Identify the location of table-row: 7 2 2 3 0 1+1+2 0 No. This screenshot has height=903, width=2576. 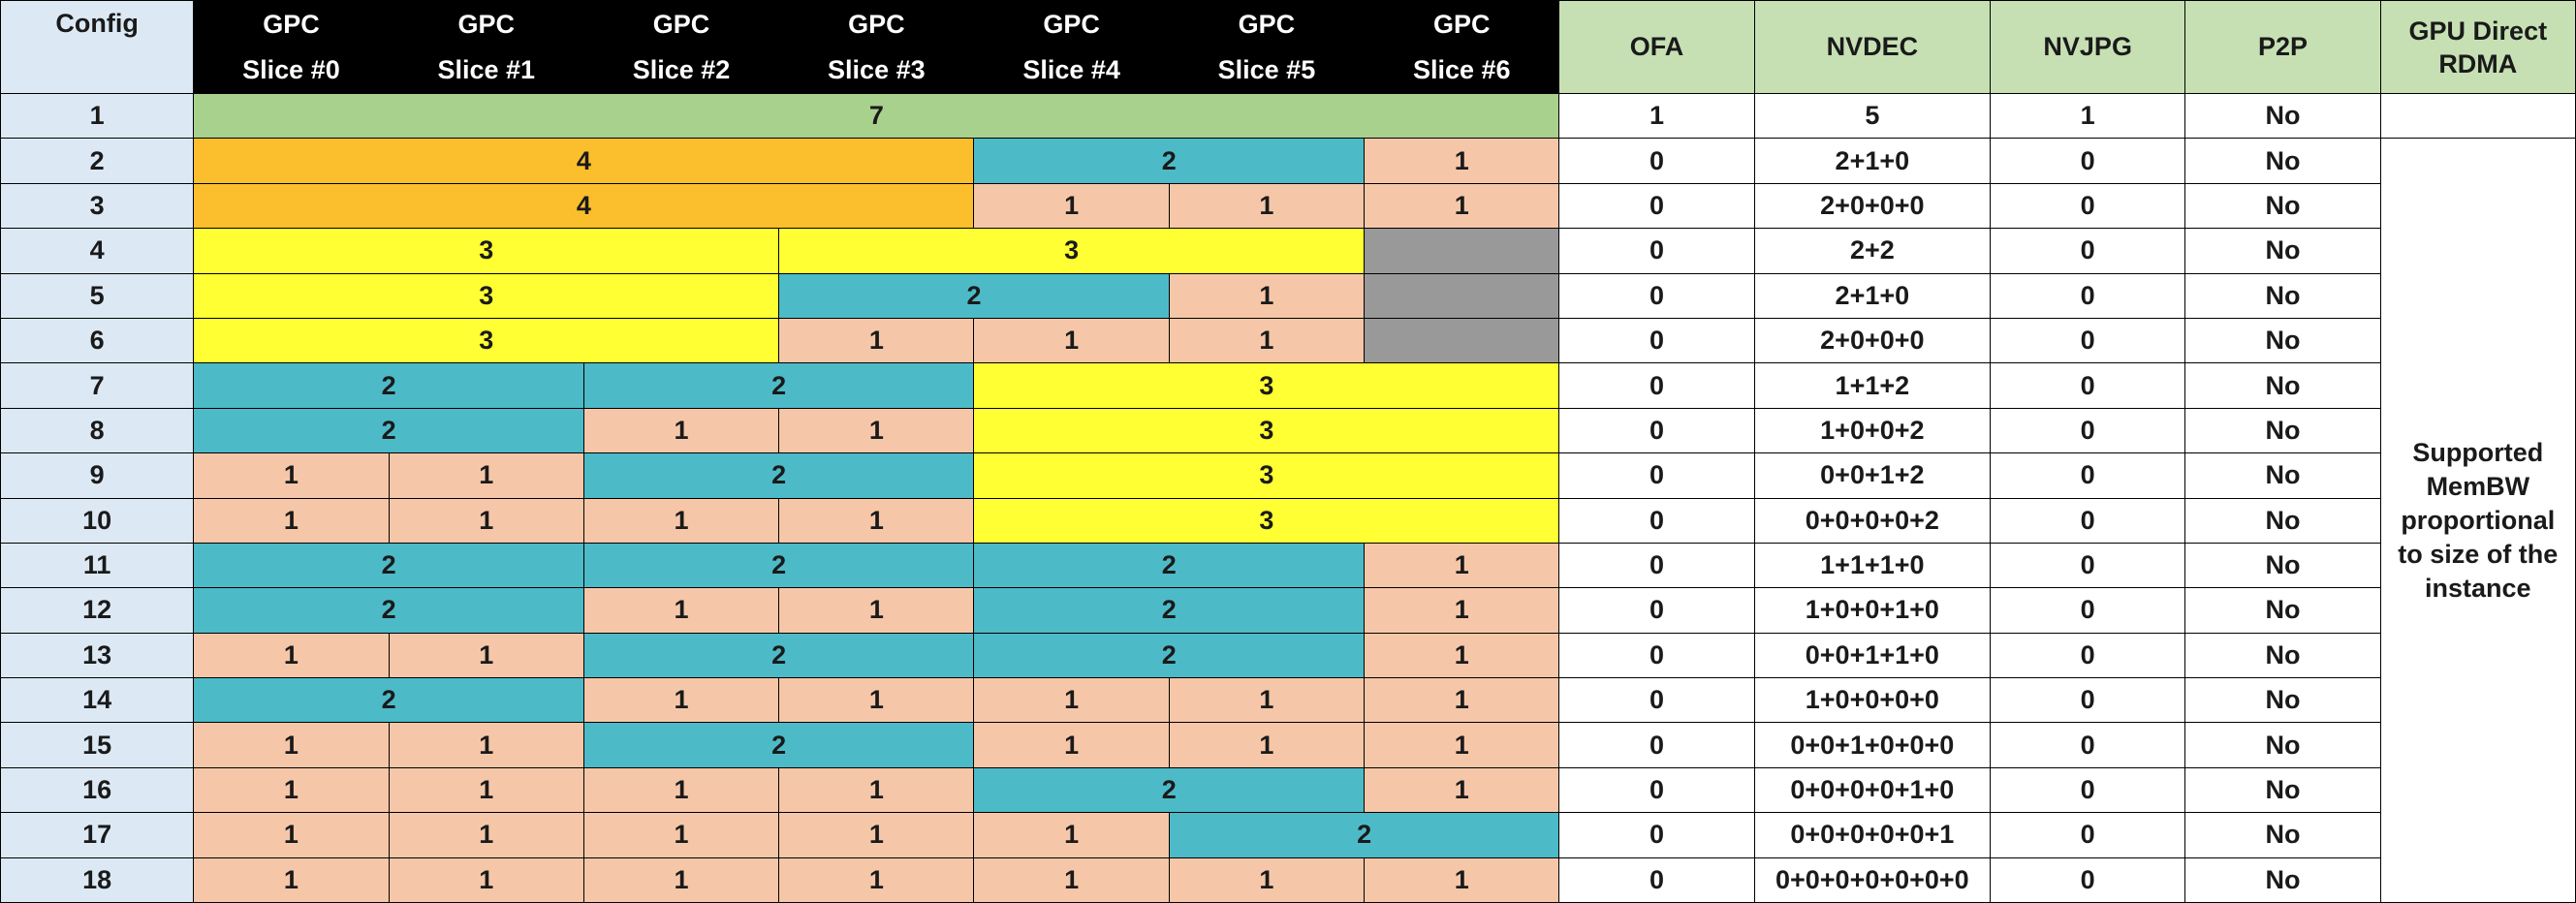
(1288, 385).